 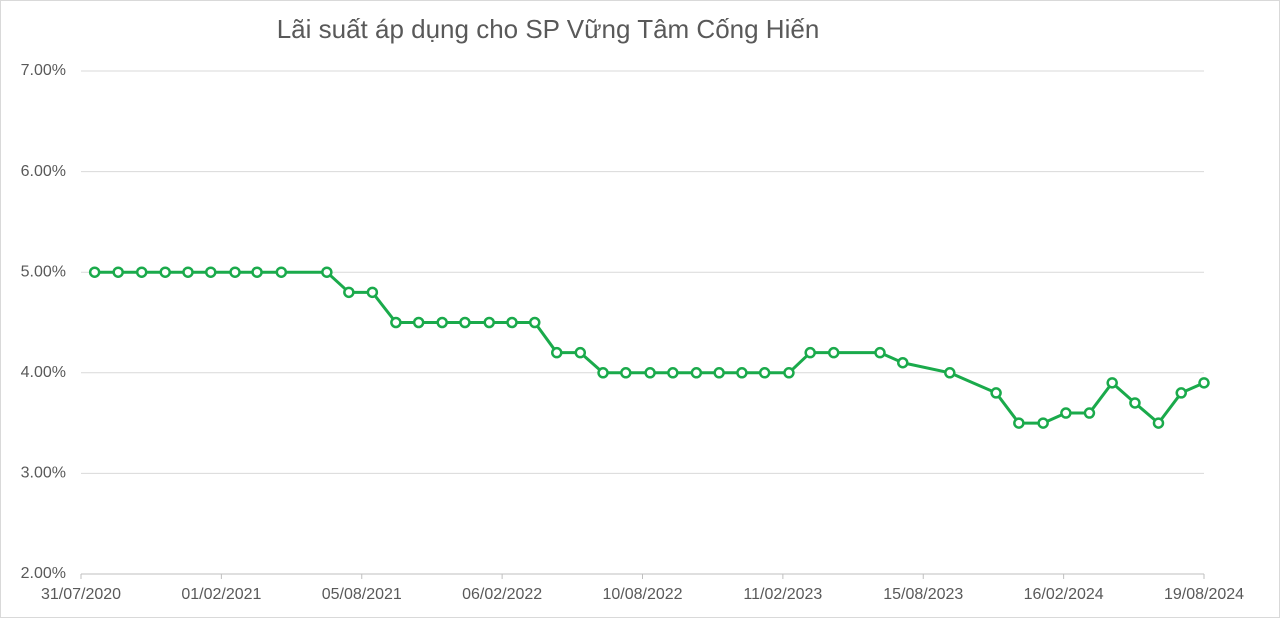 I want to click on y-tick-label: 3.00%, so click(x=43, y=473).